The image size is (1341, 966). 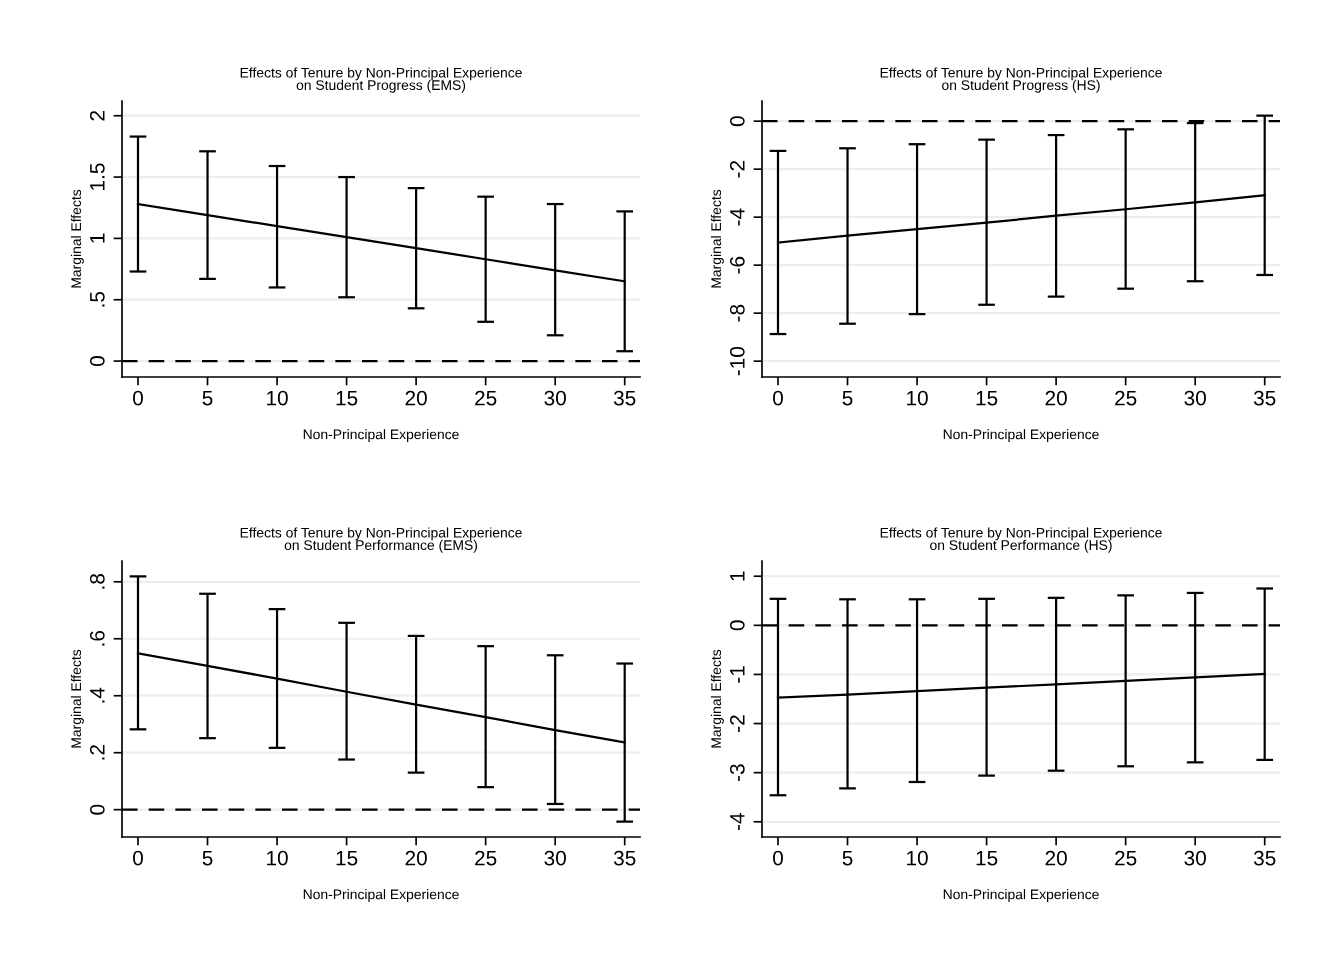 I want to click on y-tick-label: -3, so click(x=737, y=772).